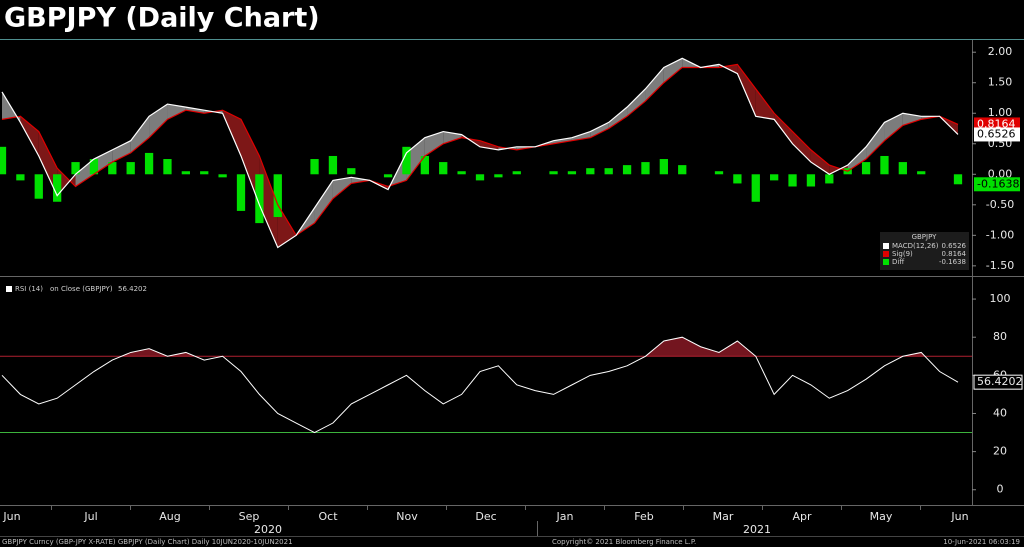  I want to click on legend-label: Sig(9), so click(902, 254).